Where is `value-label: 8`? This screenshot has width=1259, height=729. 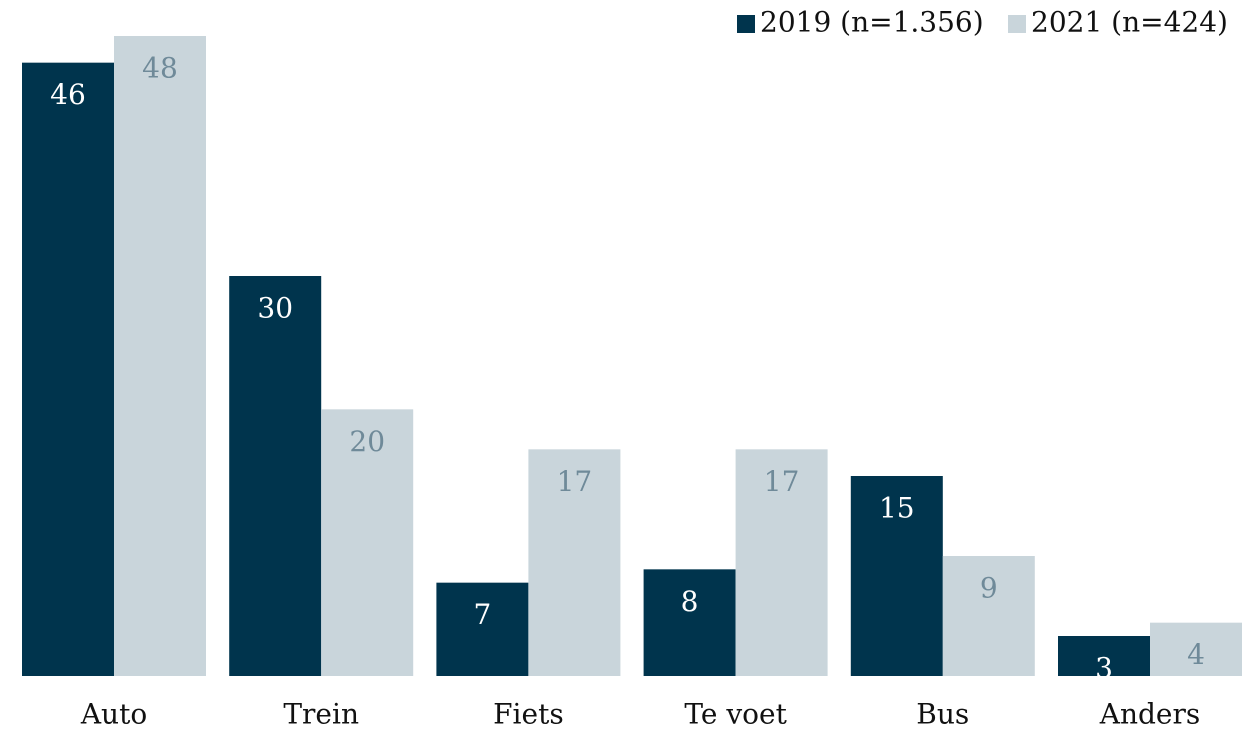 value-label: 8 is located at coordinates (690, 601).